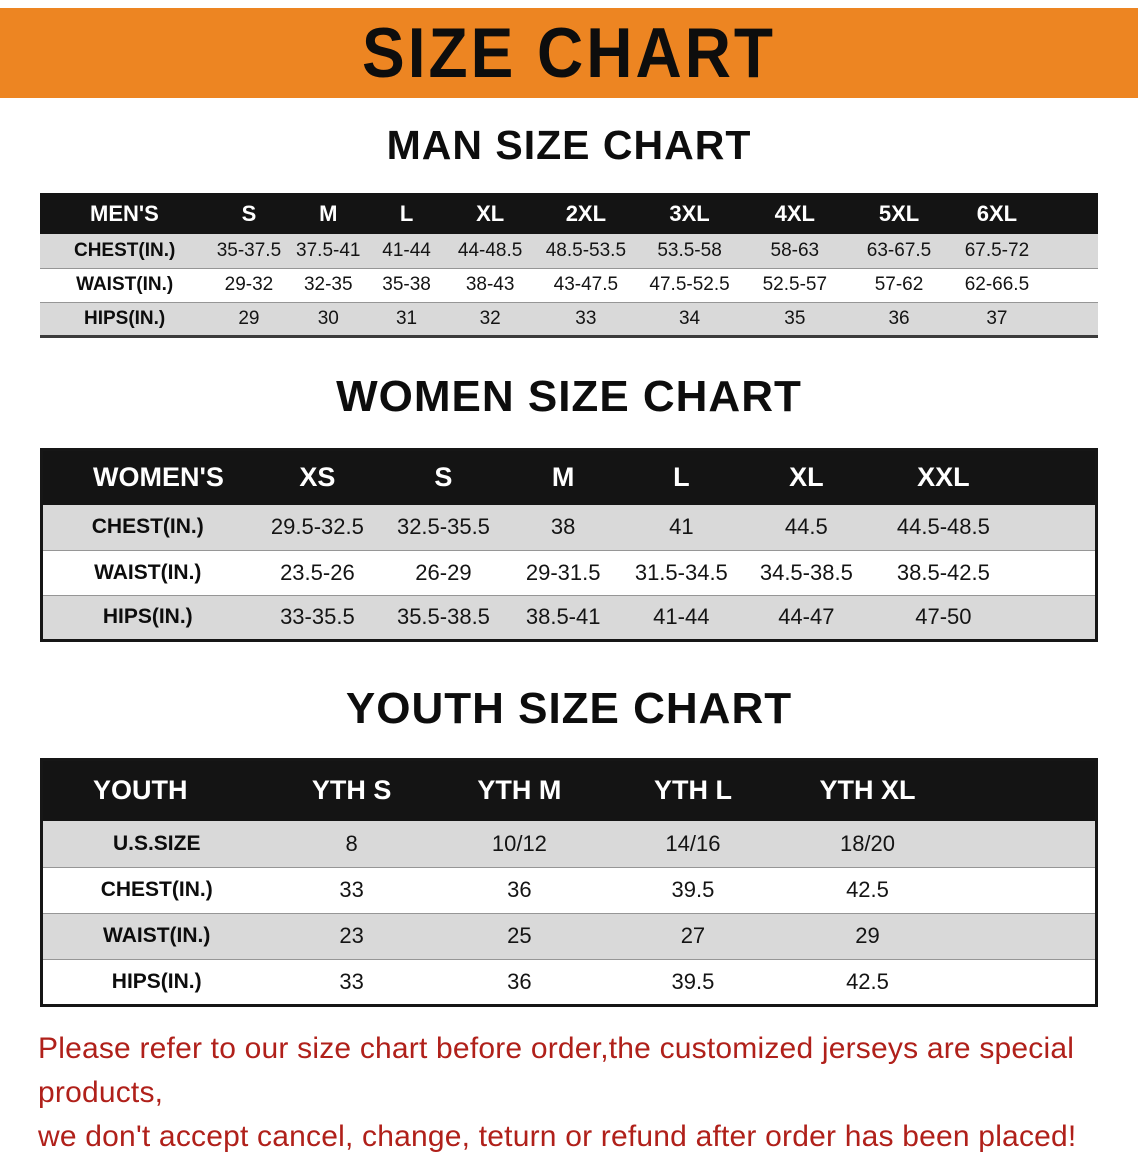 This screenshot has width=1138, height=1159. What do you see at coordinates (692, 790) in the screenshot?
I see `size-column-header: YTH L` at bounding box center [692, 790].